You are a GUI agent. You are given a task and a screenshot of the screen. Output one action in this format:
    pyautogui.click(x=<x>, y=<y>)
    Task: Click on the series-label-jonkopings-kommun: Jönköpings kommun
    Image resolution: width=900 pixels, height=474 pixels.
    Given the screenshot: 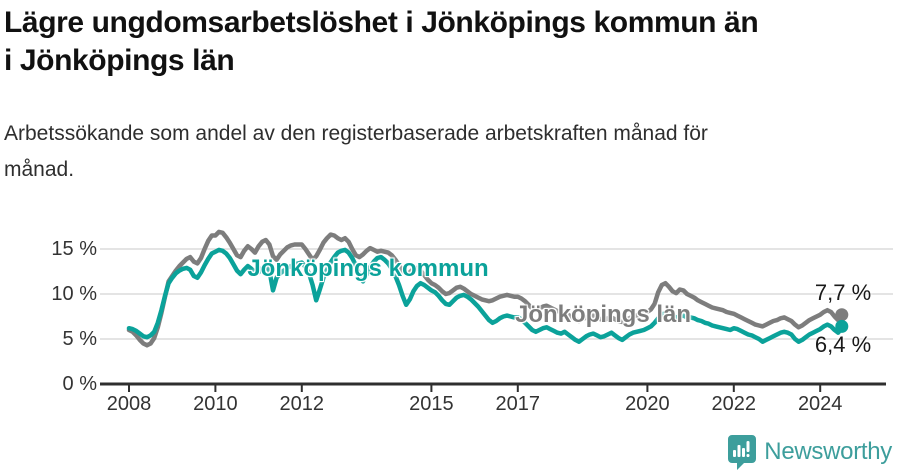 What is the action you would take?
    pyautogui.click(x=368, y=268)
    